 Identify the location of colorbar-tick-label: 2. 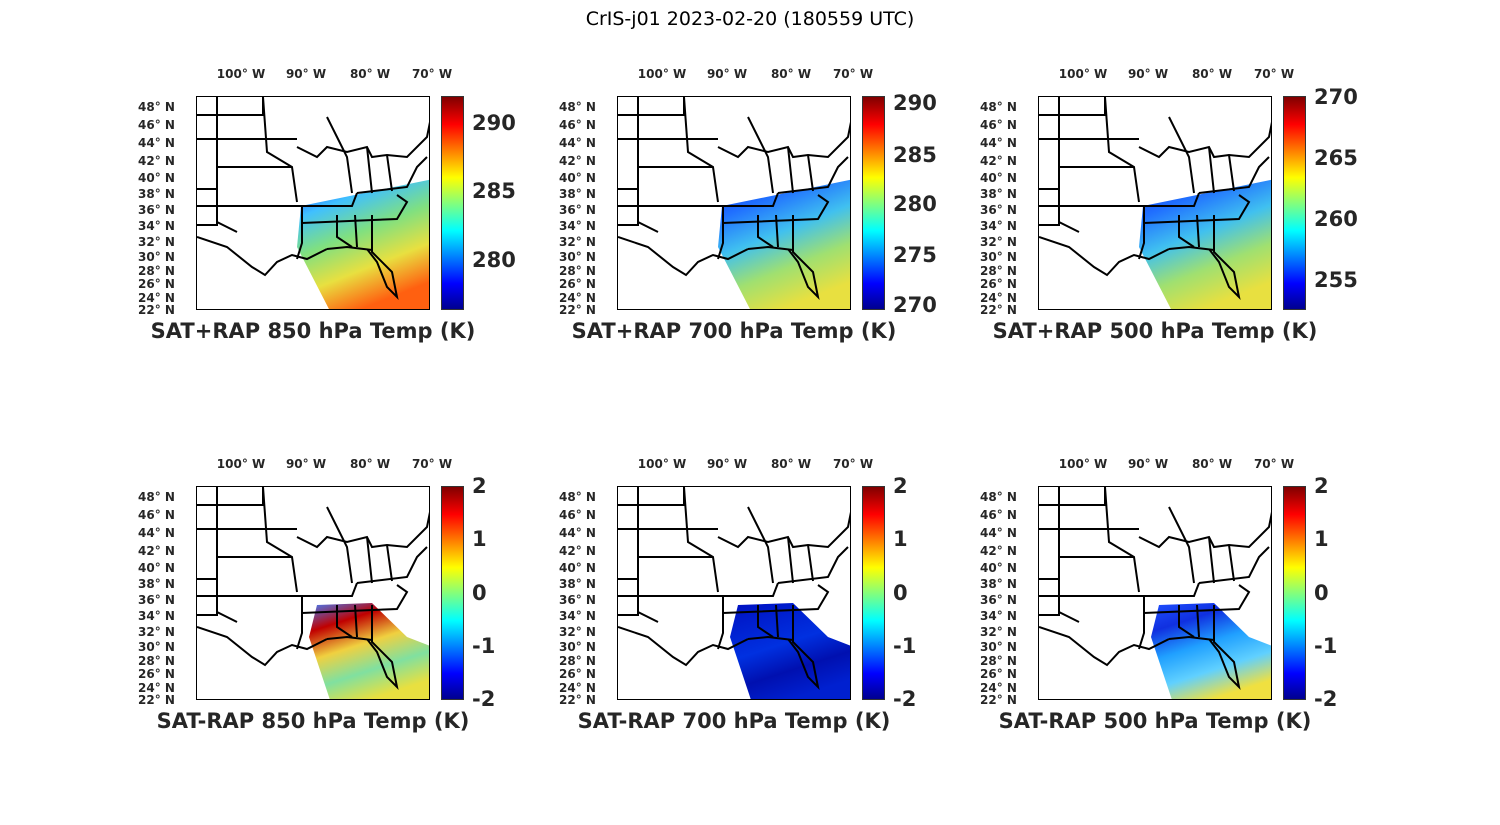
(479, 486).